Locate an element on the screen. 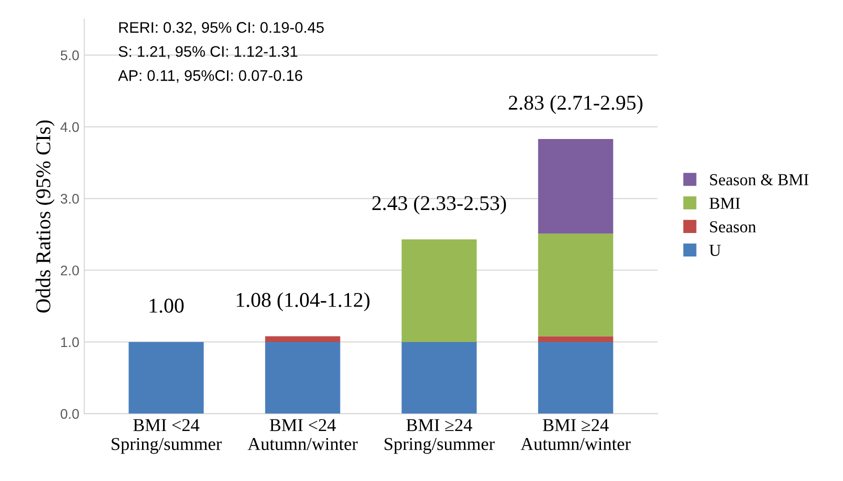  annotation: 2.43 (2.33-2.53) is located at coordinates (439, 205).